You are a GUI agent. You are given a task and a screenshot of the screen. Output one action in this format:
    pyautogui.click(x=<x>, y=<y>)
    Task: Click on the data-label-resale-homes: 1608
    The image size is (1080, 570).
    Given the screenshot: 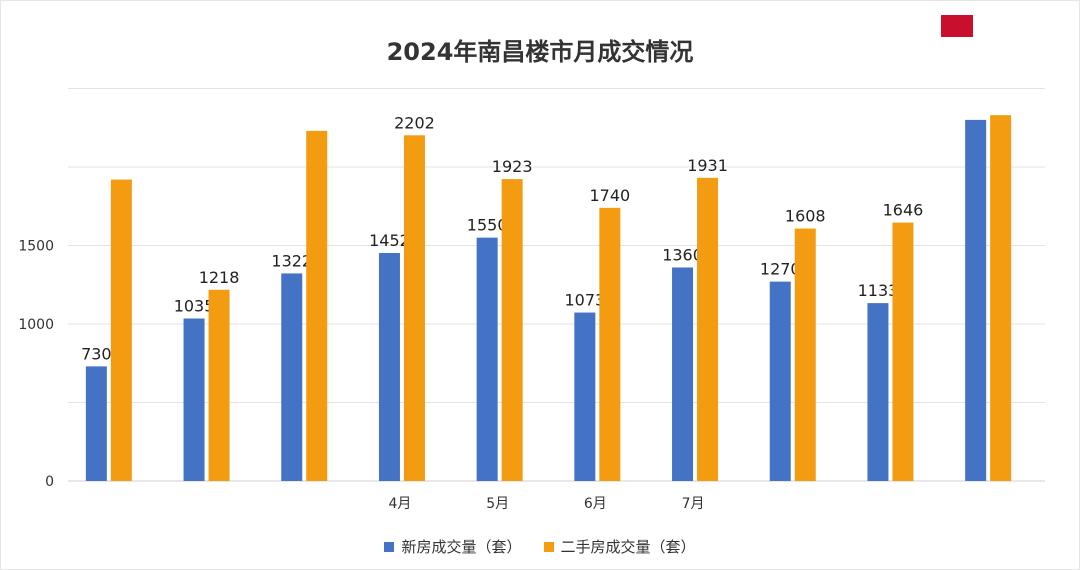 What is the action you would take?
    pyautogui.click(x=805, y=216)
    